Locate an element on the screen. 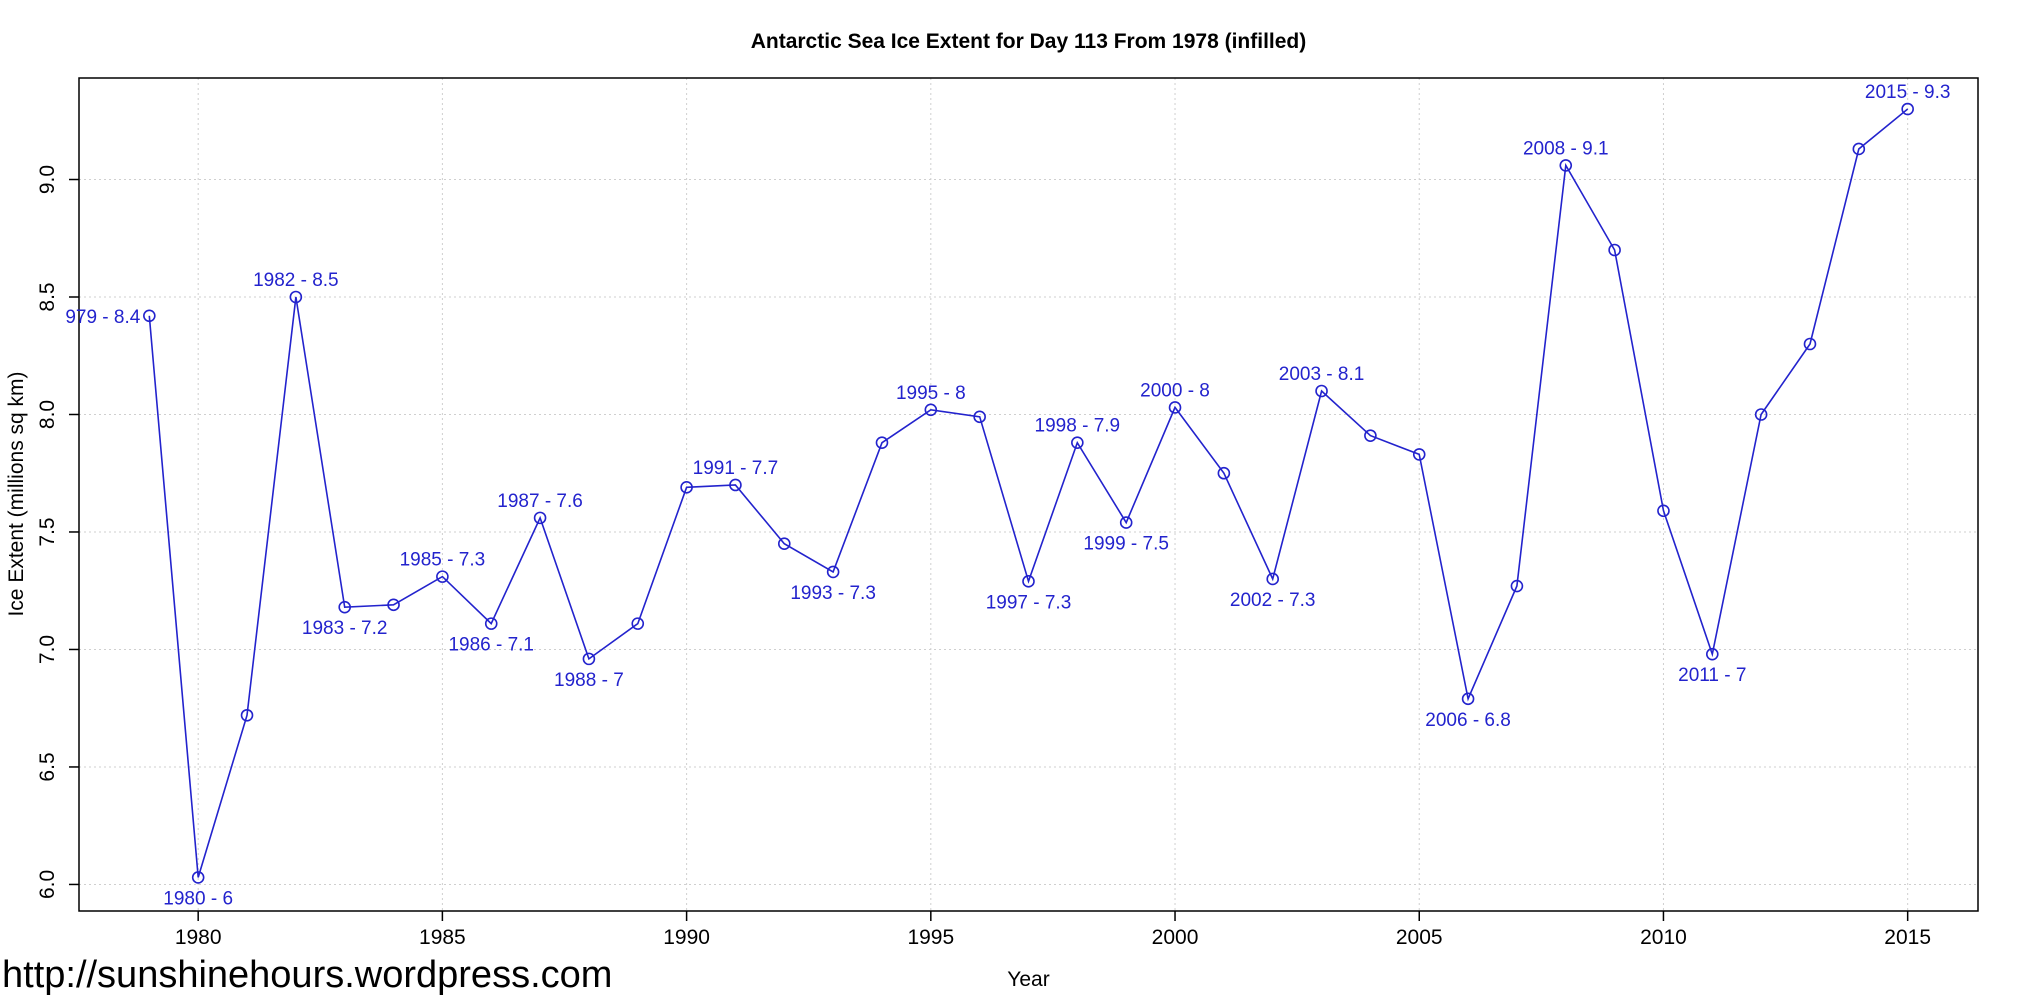 This screenshot has width=2017, height=1008. y-axis-title-text: Ice Extent (millions sq km) is located at coordinates (16, 494).